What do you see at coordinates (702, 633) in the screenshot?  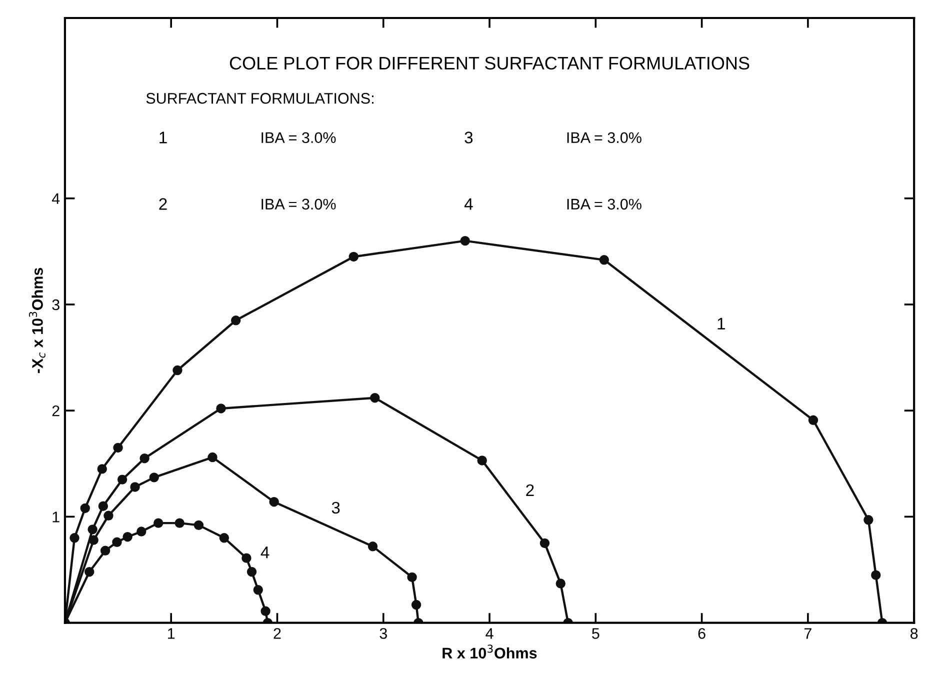 I see `x-tick-label: 6` at bounding box center [702, 633].